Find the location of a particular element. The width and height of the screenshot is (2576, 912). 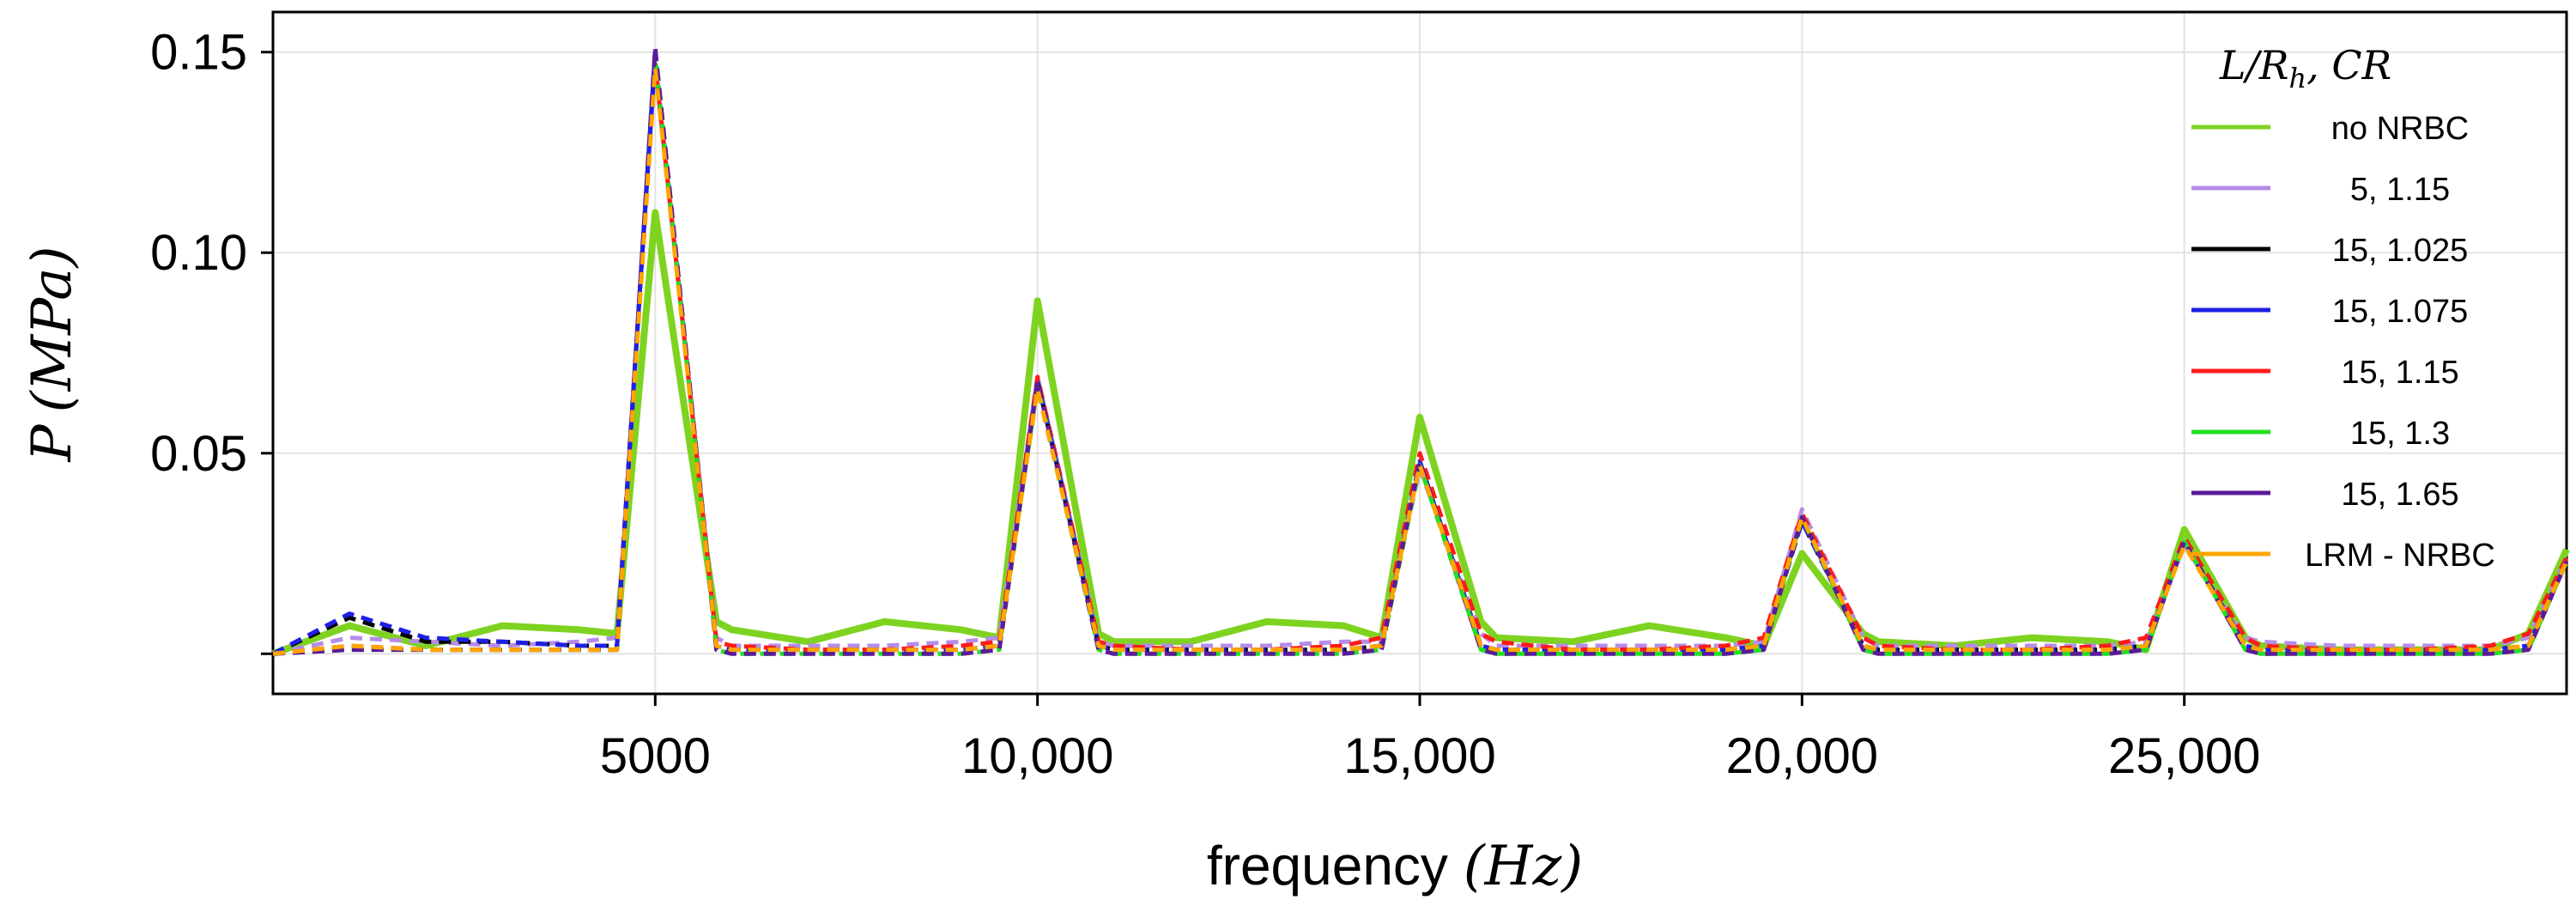

legend-label: 5, 1.15 is located at coordinates (2400, 190).